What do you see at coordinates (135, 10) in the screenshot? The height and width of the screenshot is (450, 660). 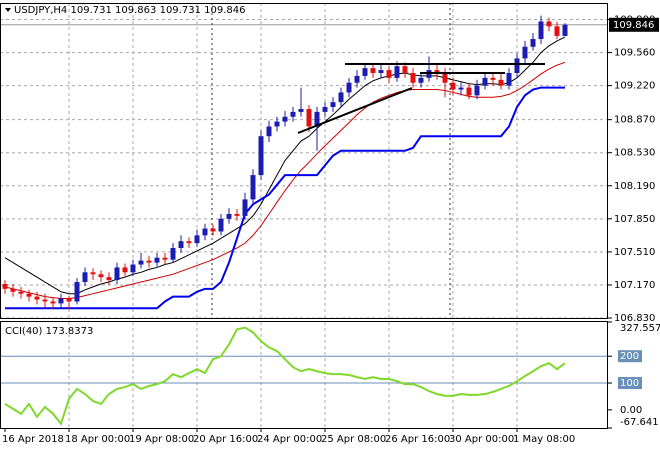 I see `last-high: 109.863` at bounding box center [135, 10].